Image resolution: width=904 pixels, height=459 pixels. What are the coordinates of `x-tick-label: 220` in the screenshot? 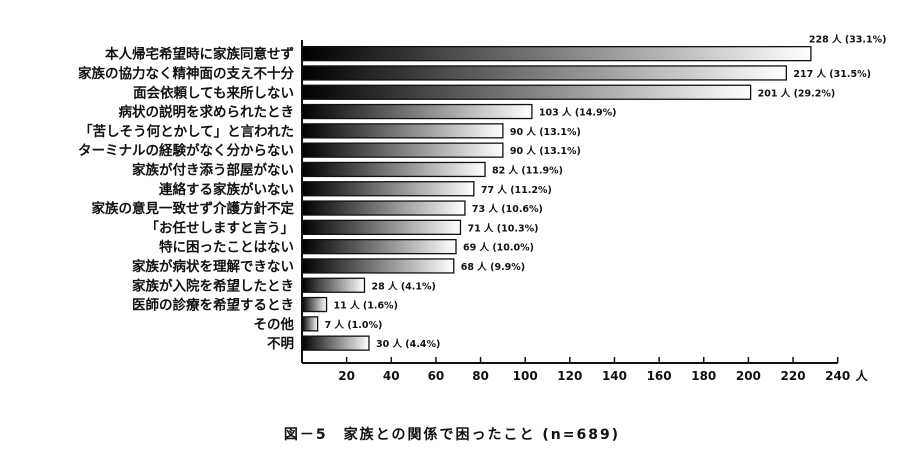 It's located at (793, 376).